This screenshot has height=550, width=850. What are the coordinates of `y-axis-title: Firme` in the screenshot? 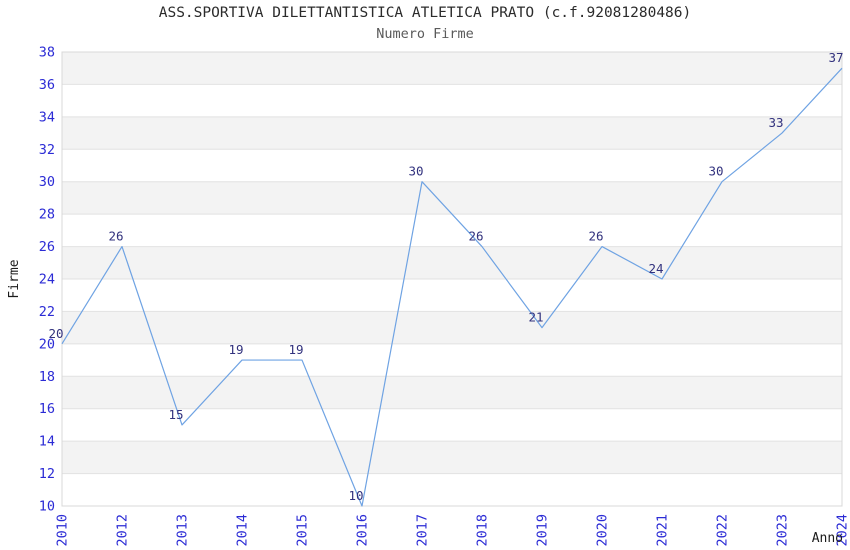 It's located at (14, 278).